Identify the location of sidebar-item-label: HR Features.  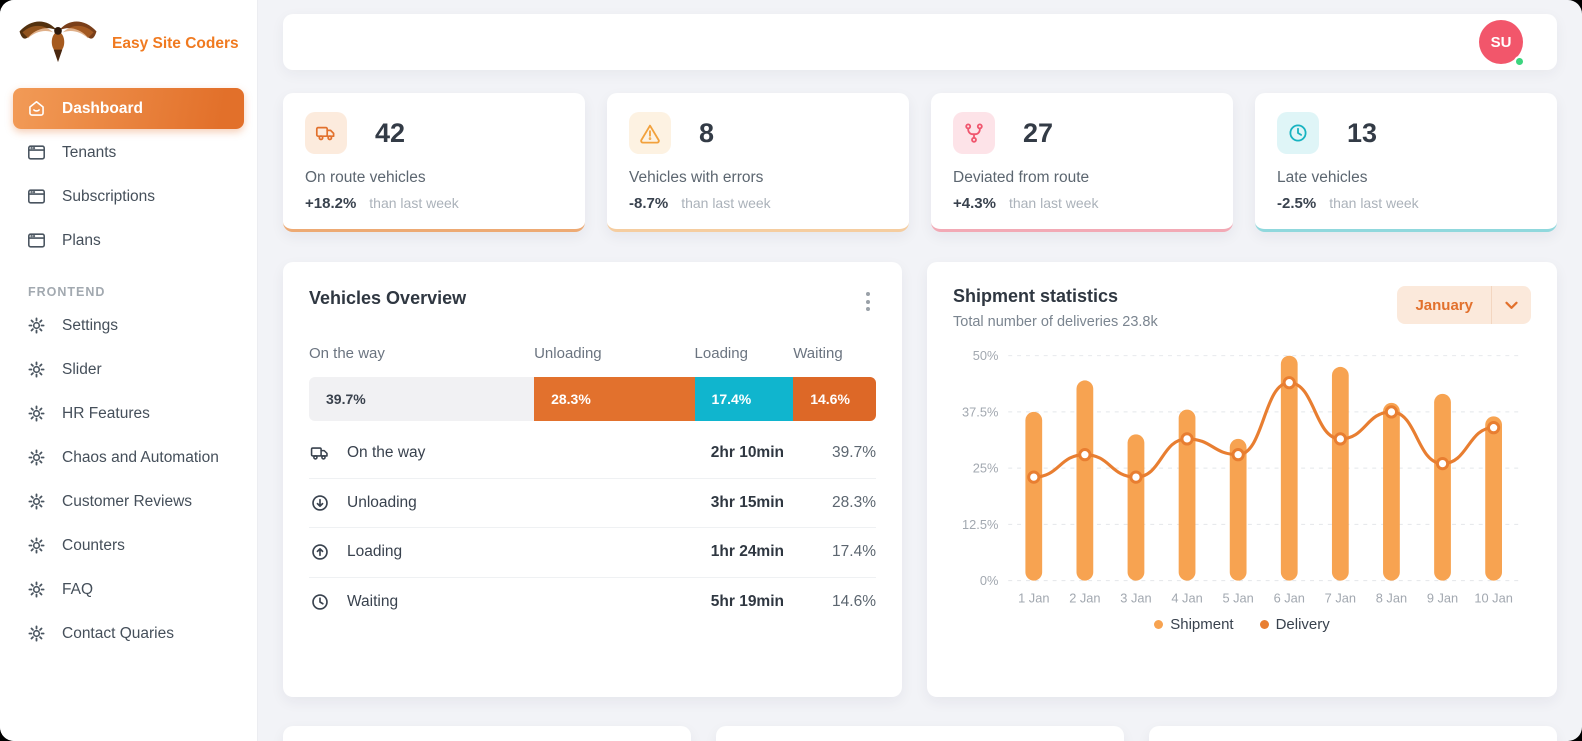
(106, 413).